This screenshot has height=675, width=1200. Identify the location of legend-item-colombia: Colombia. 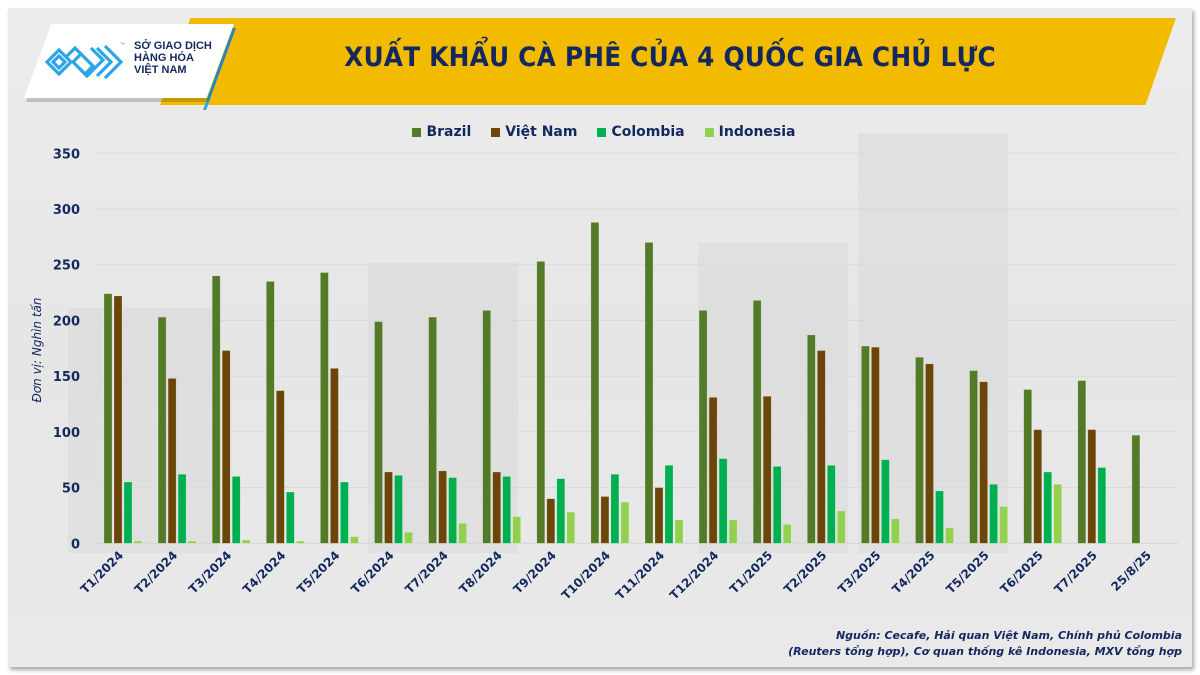
(641, 132).